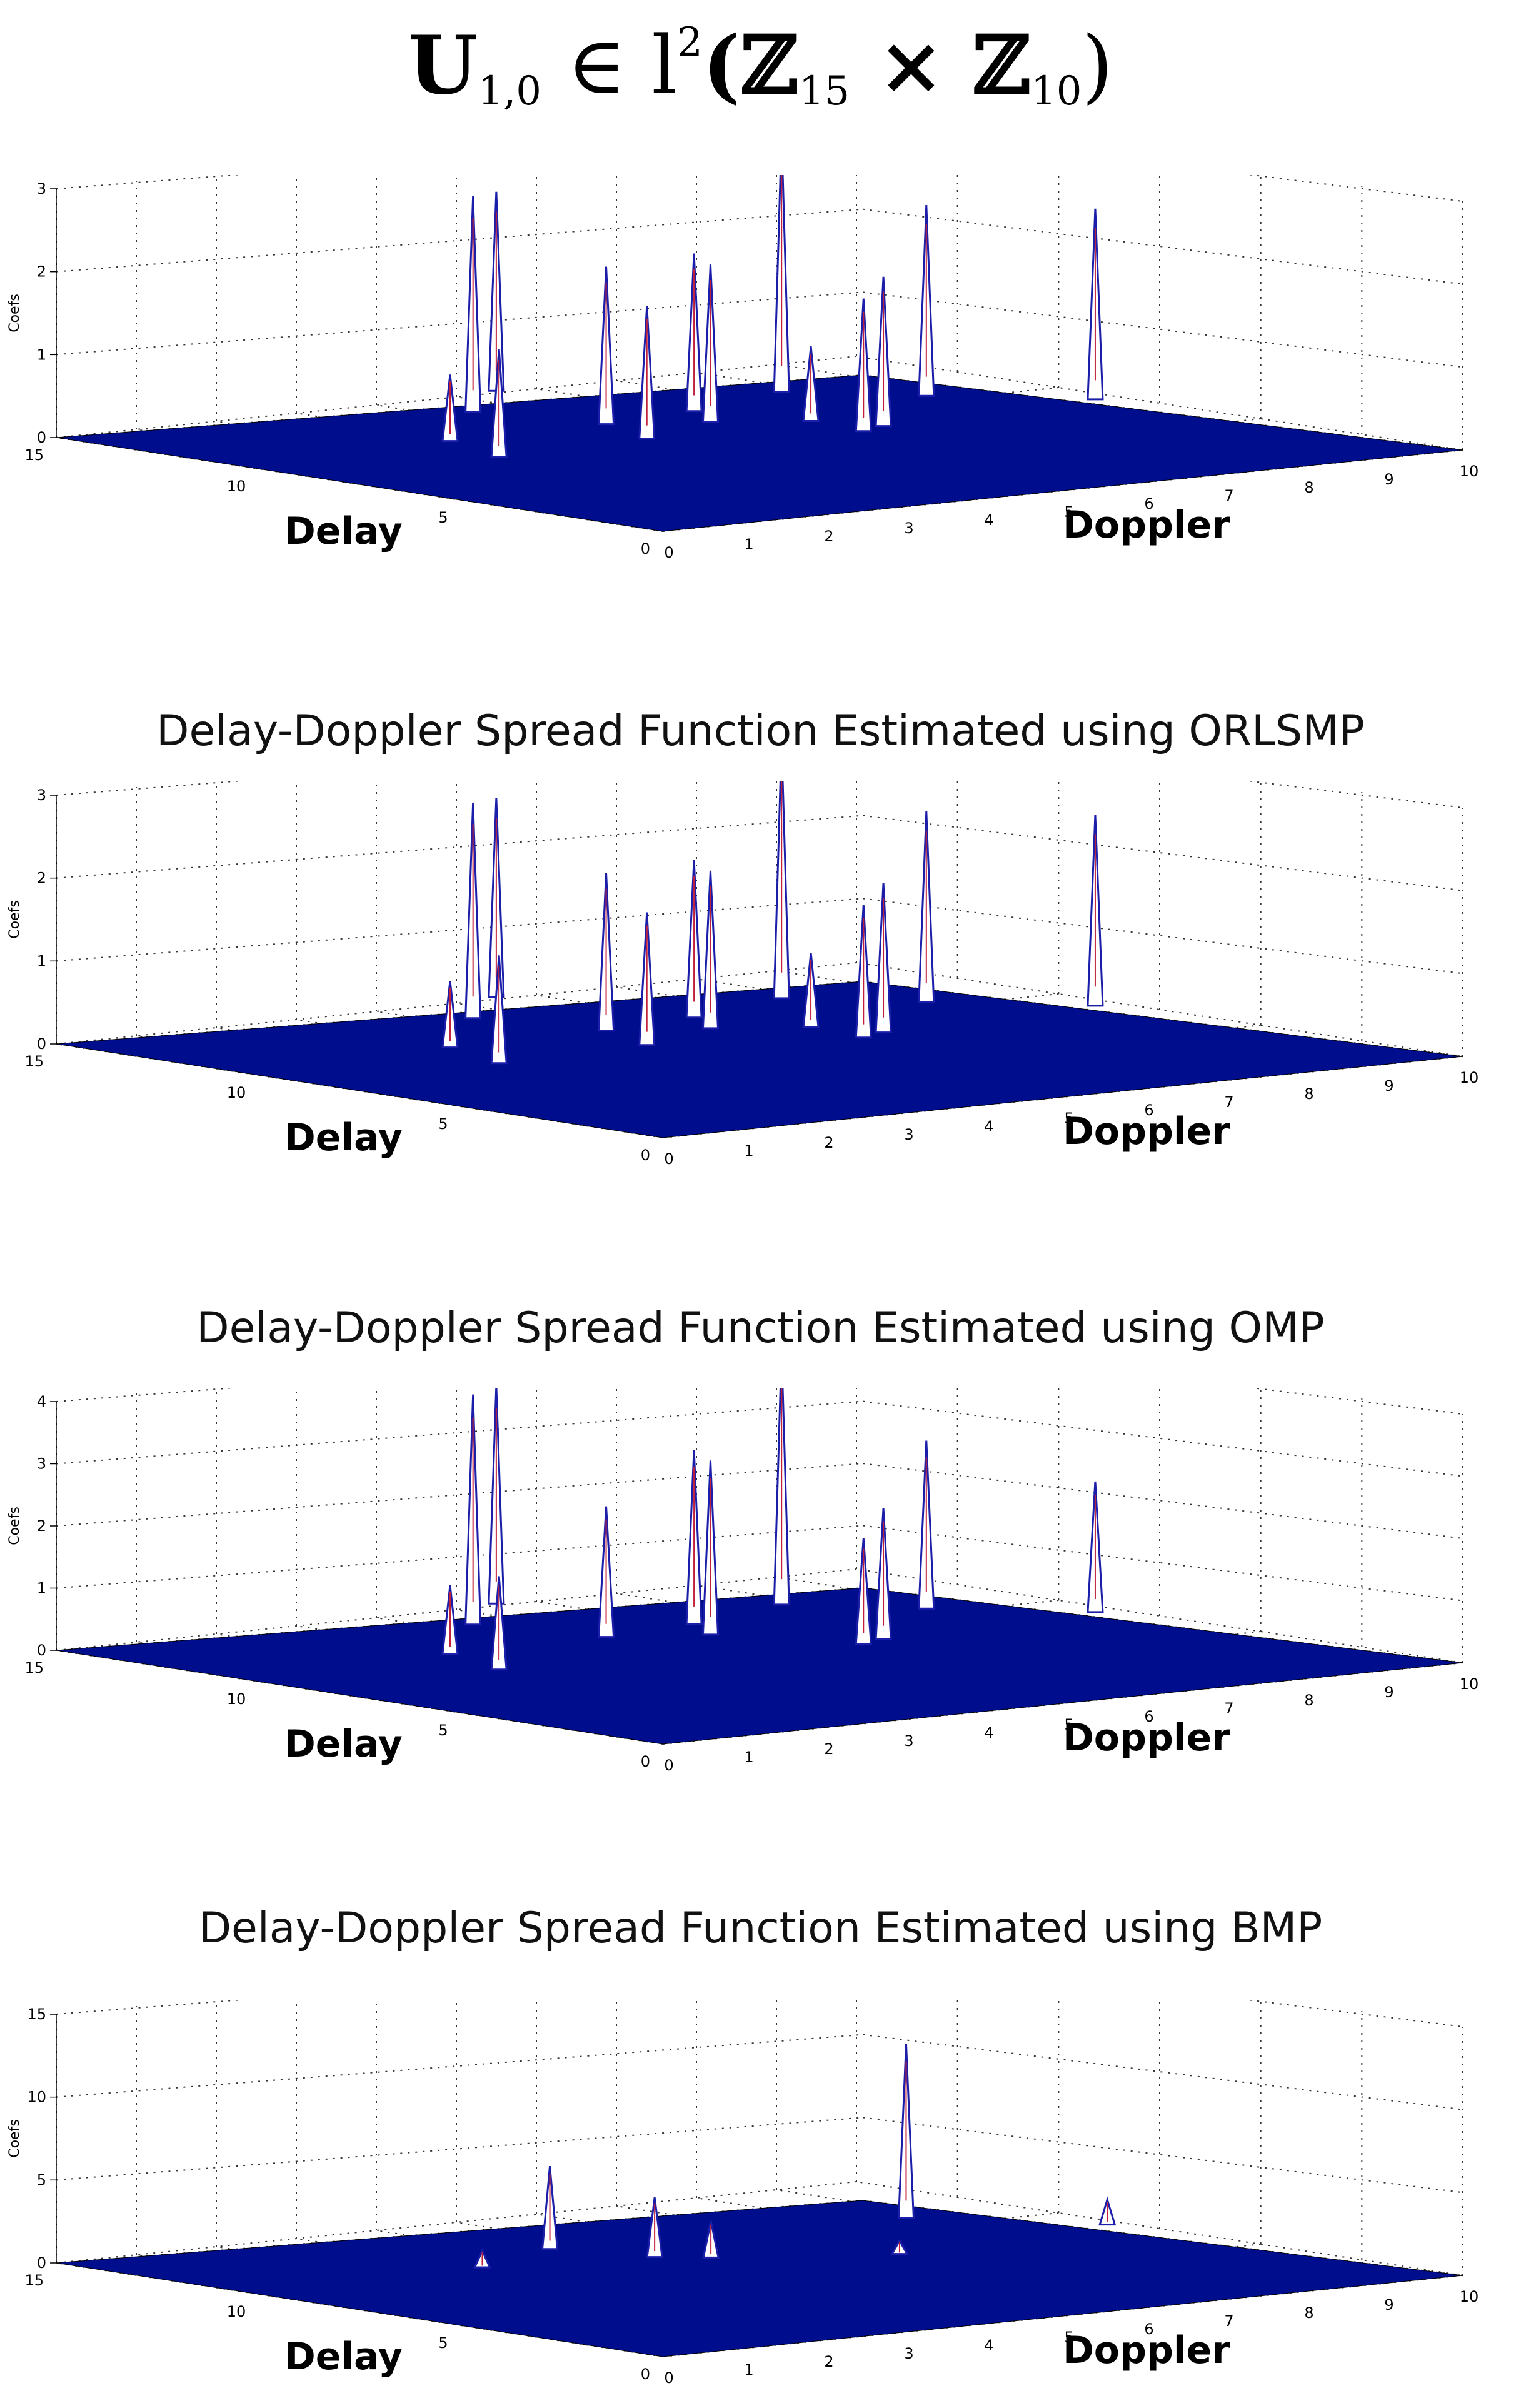 This screenshot has width=1521, height=2408. I want to click on doppler-tick-label: 9, so click(1388, 2305).